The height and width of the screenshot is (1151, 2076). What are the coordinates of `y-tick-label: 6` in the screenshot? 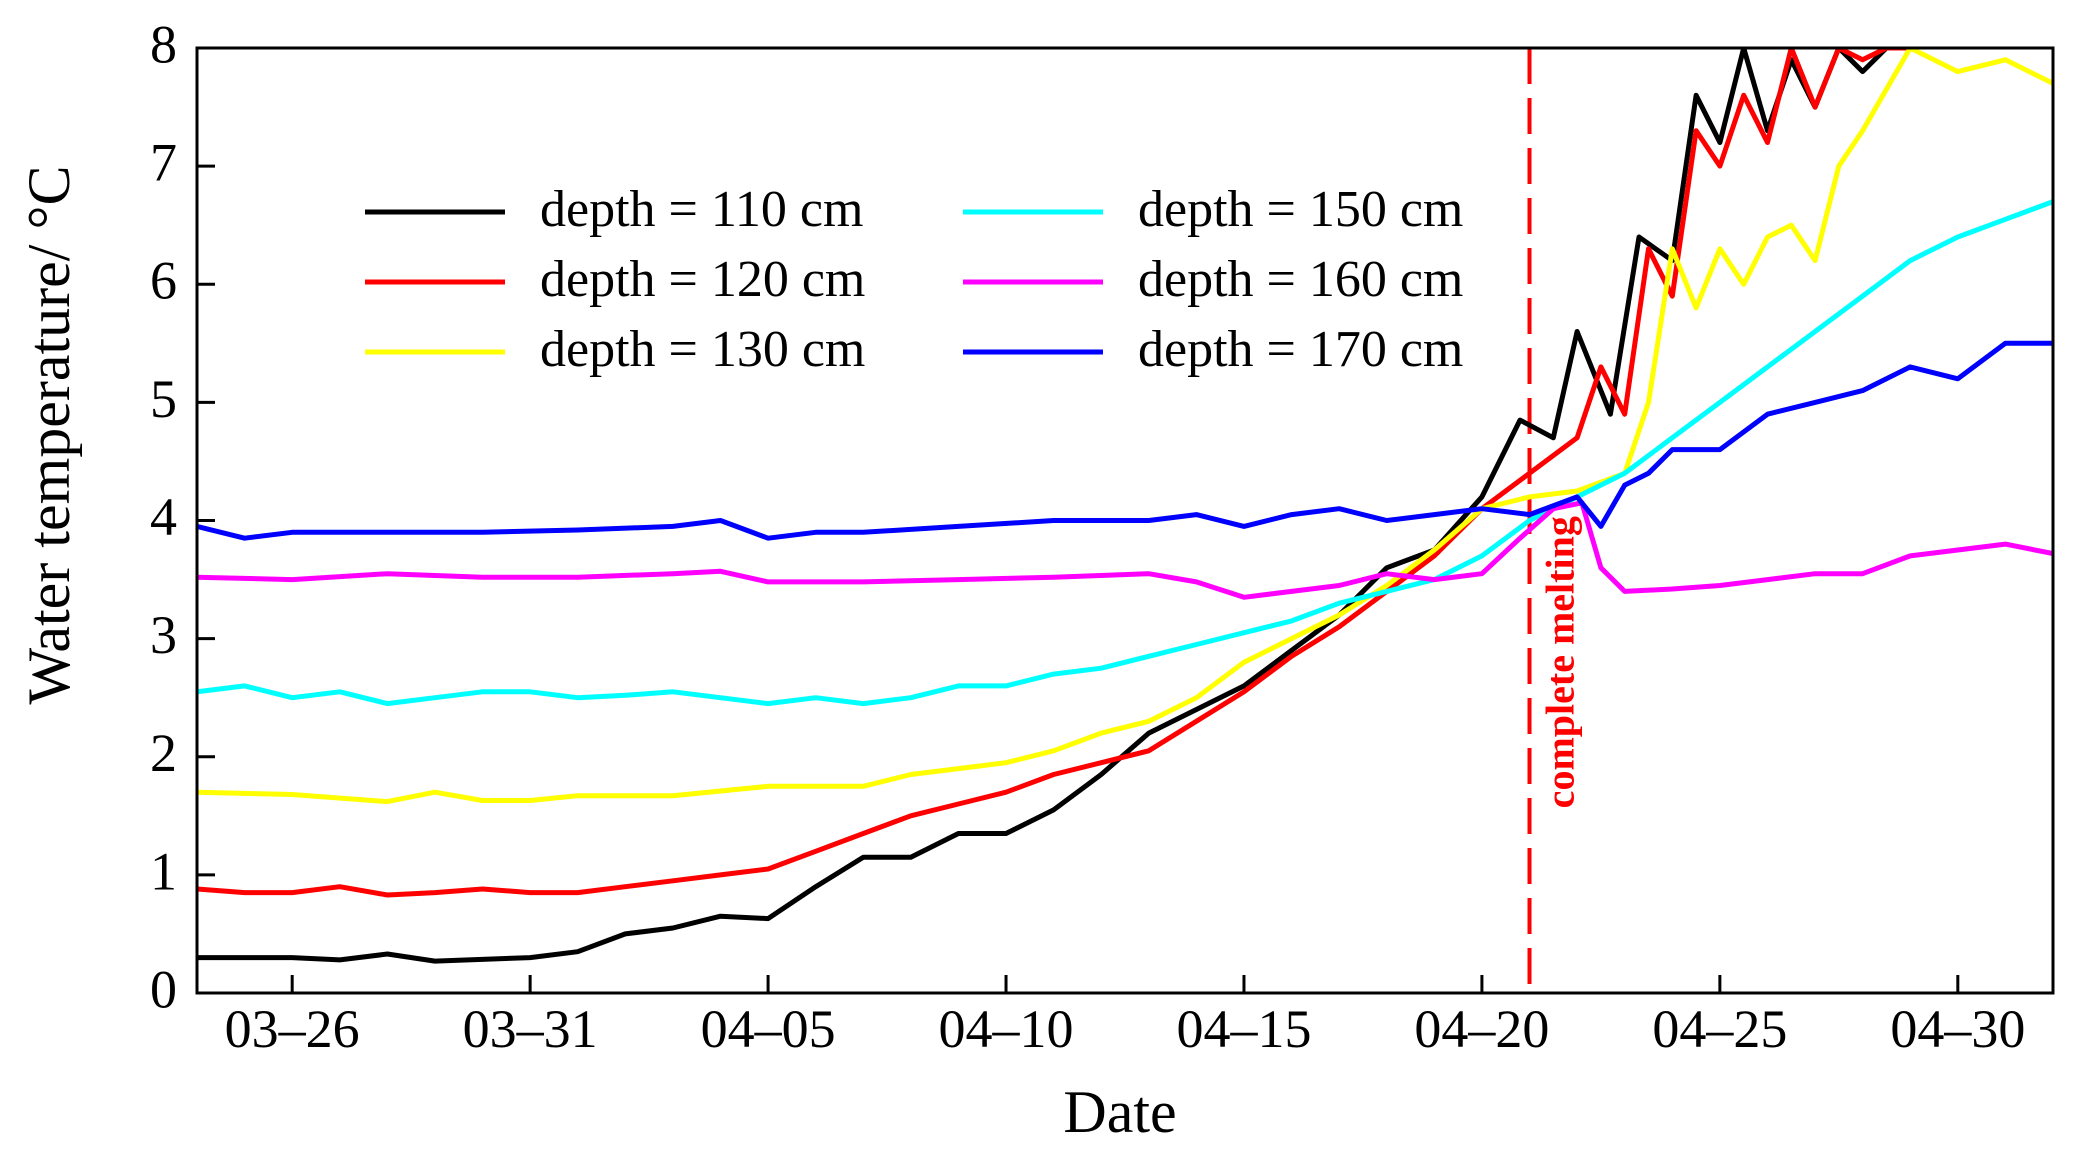 It's located at (163, 281).